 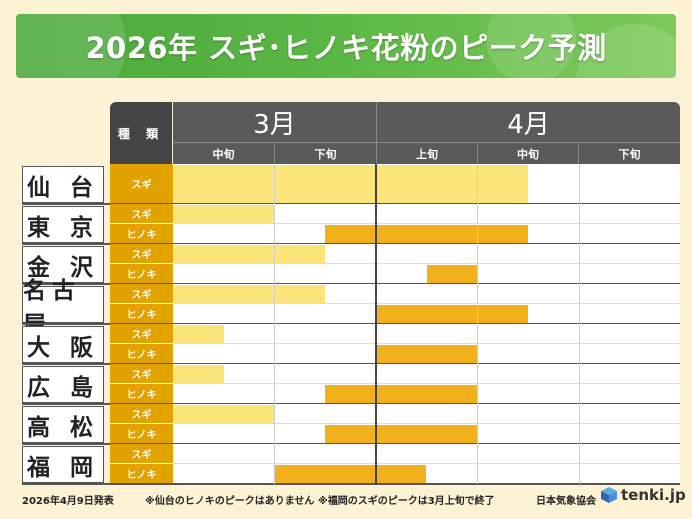 I want to click on footnote-fukuoka: ※福岡のスギのピークは3月上旬で終了, so click(x=406, y=501).